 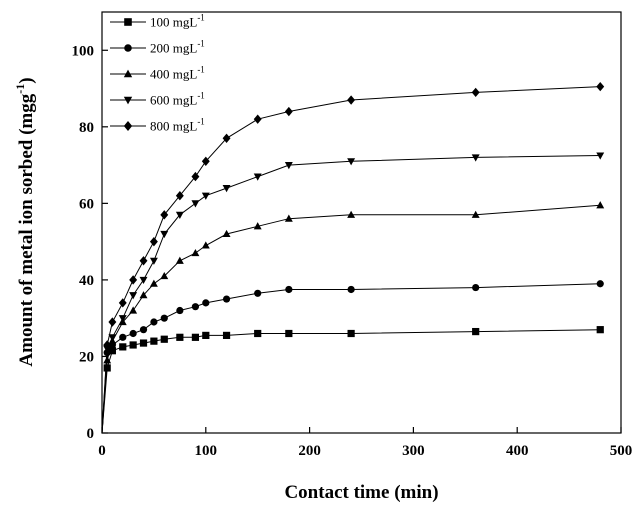 I want to click on y-axis-label: Amount of metal ion sorbed (mgg-1), so click(x=25, y=221).